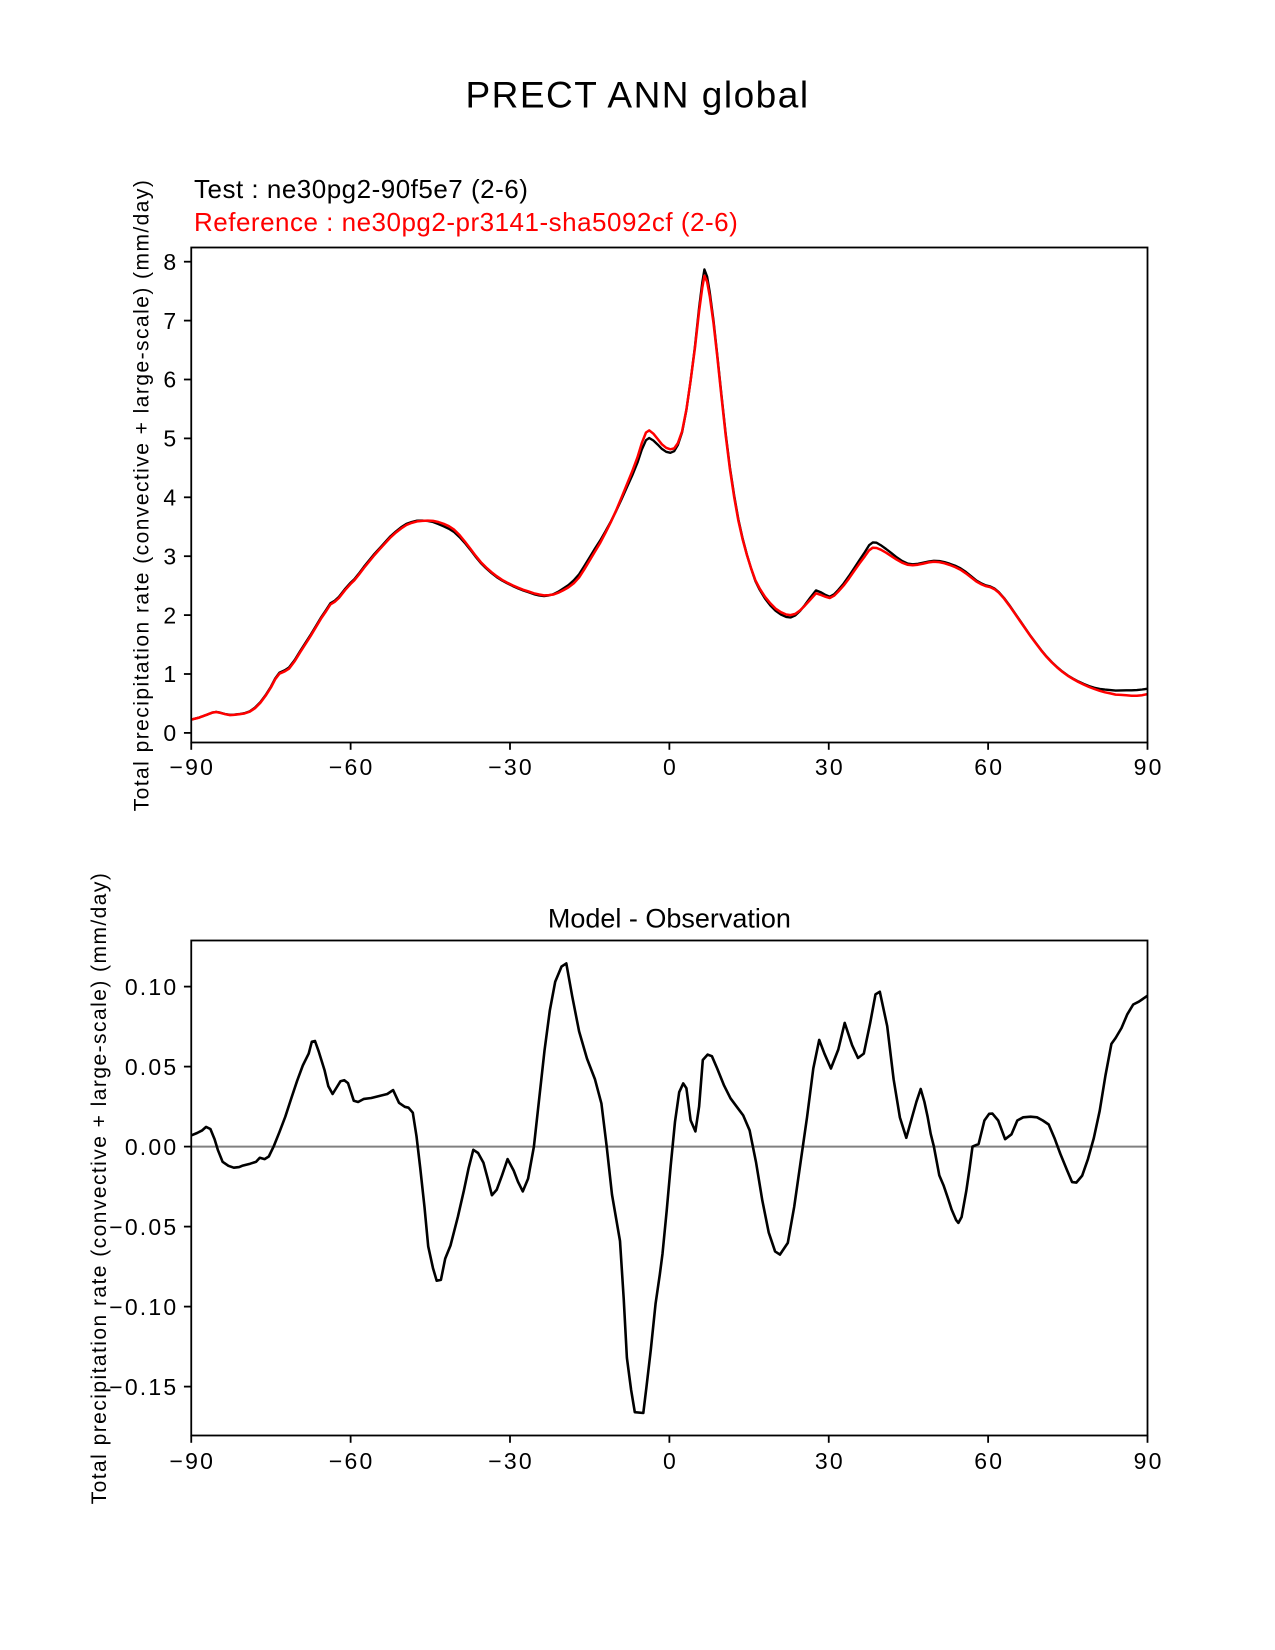  I want to click on svg-text: 7, so click(169, 321).